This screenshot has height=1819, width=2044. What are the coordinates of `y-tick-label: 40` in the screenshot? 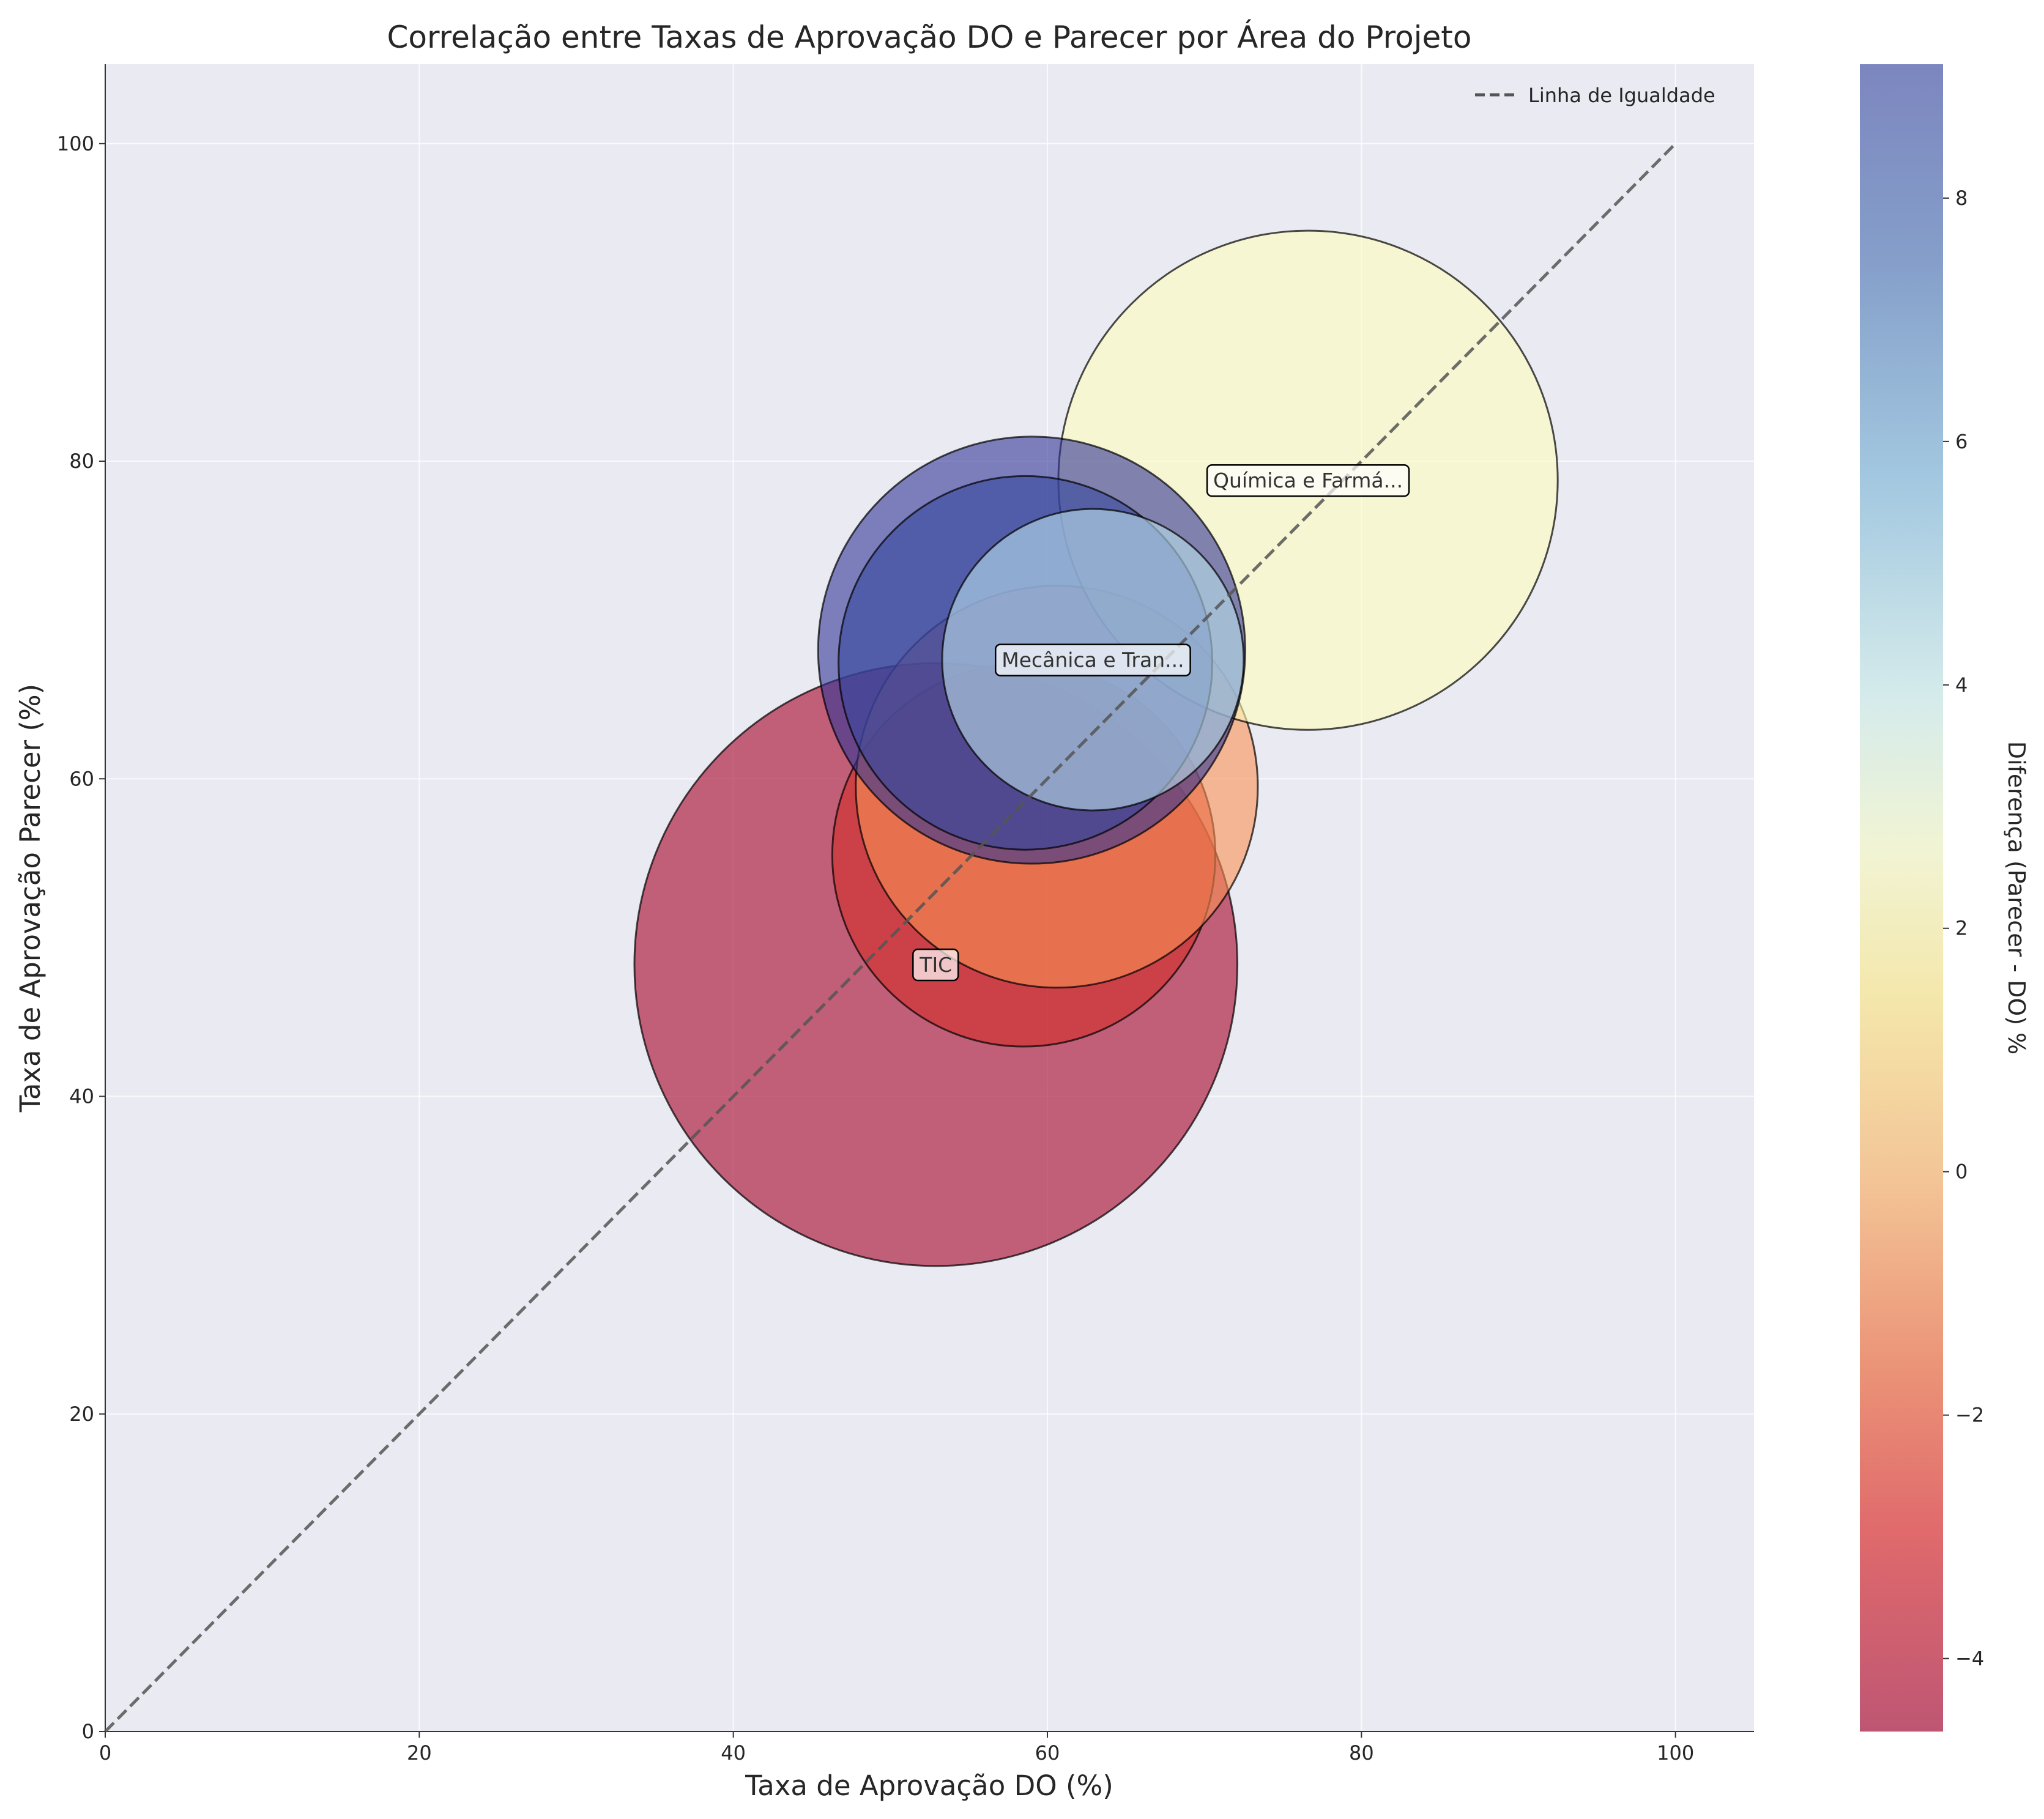 It's located at (81, 1096).